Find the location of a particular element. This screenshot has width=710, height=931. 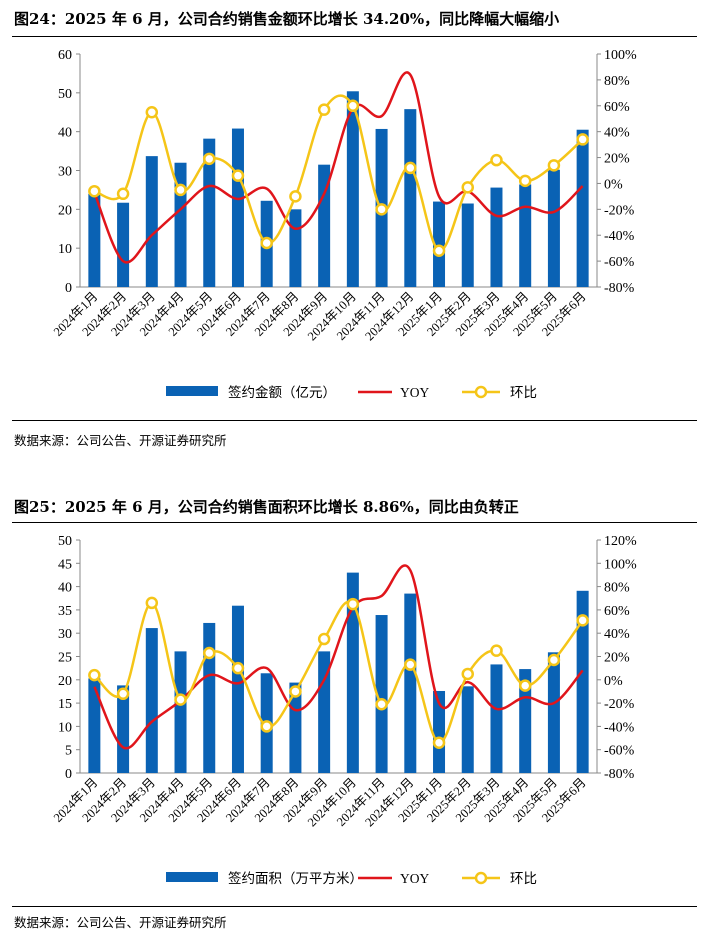

figure-title: 图25：2025 年 6 月，公司合约销售面积环比增长 8.86%，同比由负转正 is located at coordinates (266, 507).